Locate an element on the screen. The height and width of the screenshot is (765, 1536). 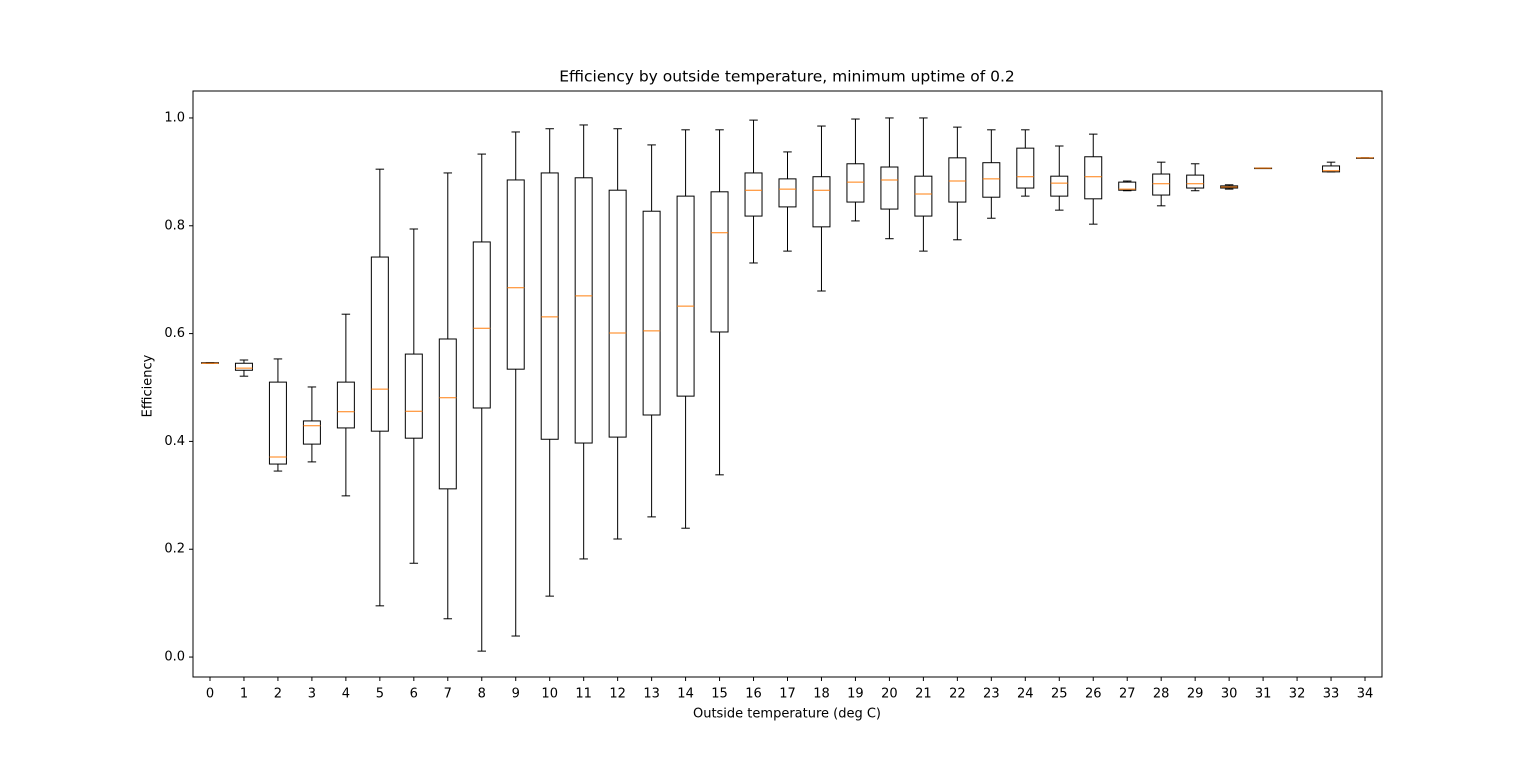
x-tick-label: 18 is located at coordinates (821, 694).